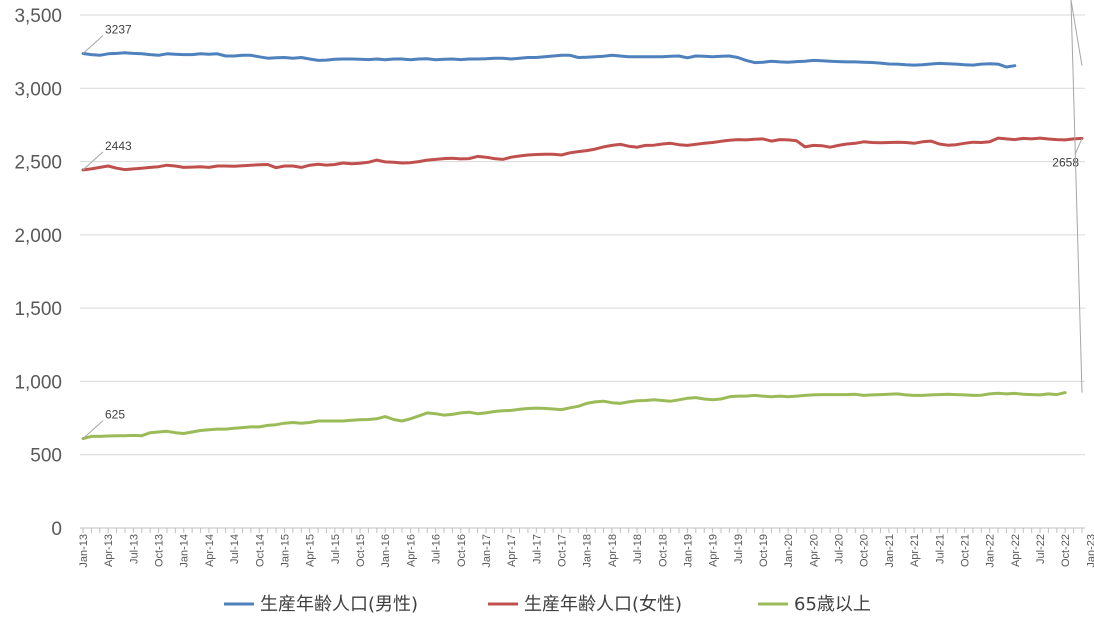 This screenshot has width=1094, height=629. What do you see at coordinates (832, 604) in the screenshot?
I see `legend-label-3: 65歳以上` at bounding box center [832, 604].